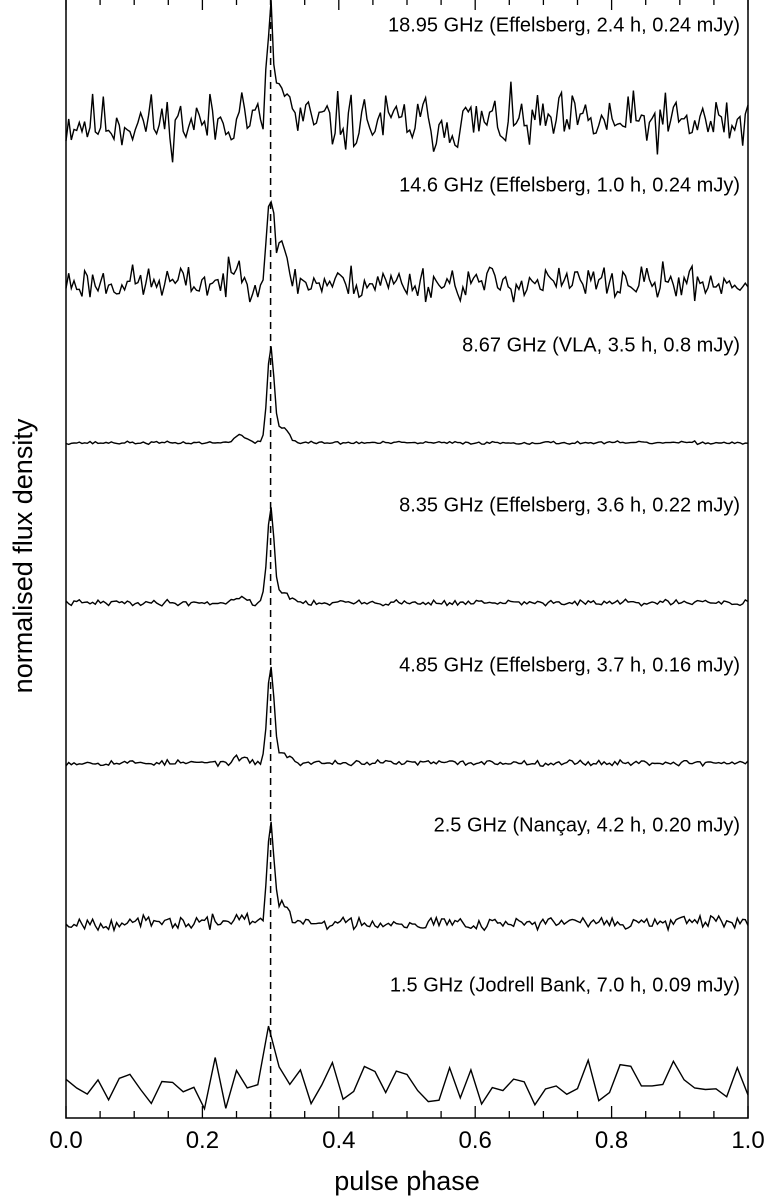  I want to click on x-axis-tick-labels: 0.0 0.2 0.4 0.6 0.8 1.0, so click(406, 1140).